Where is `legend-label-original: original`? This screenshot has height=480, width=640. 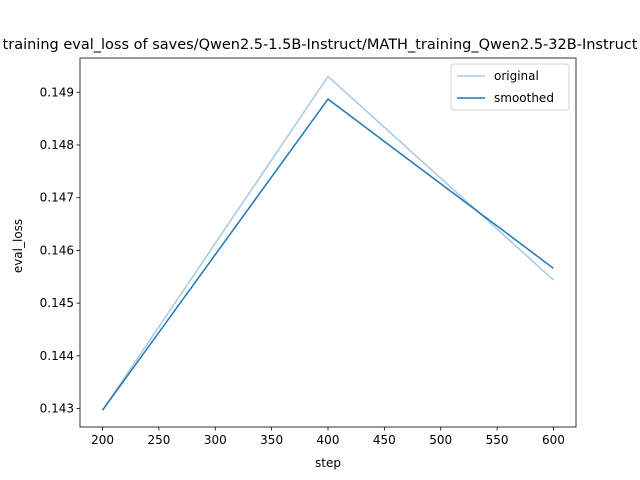
legend-label-original: original is located at coordinates (516, 76).